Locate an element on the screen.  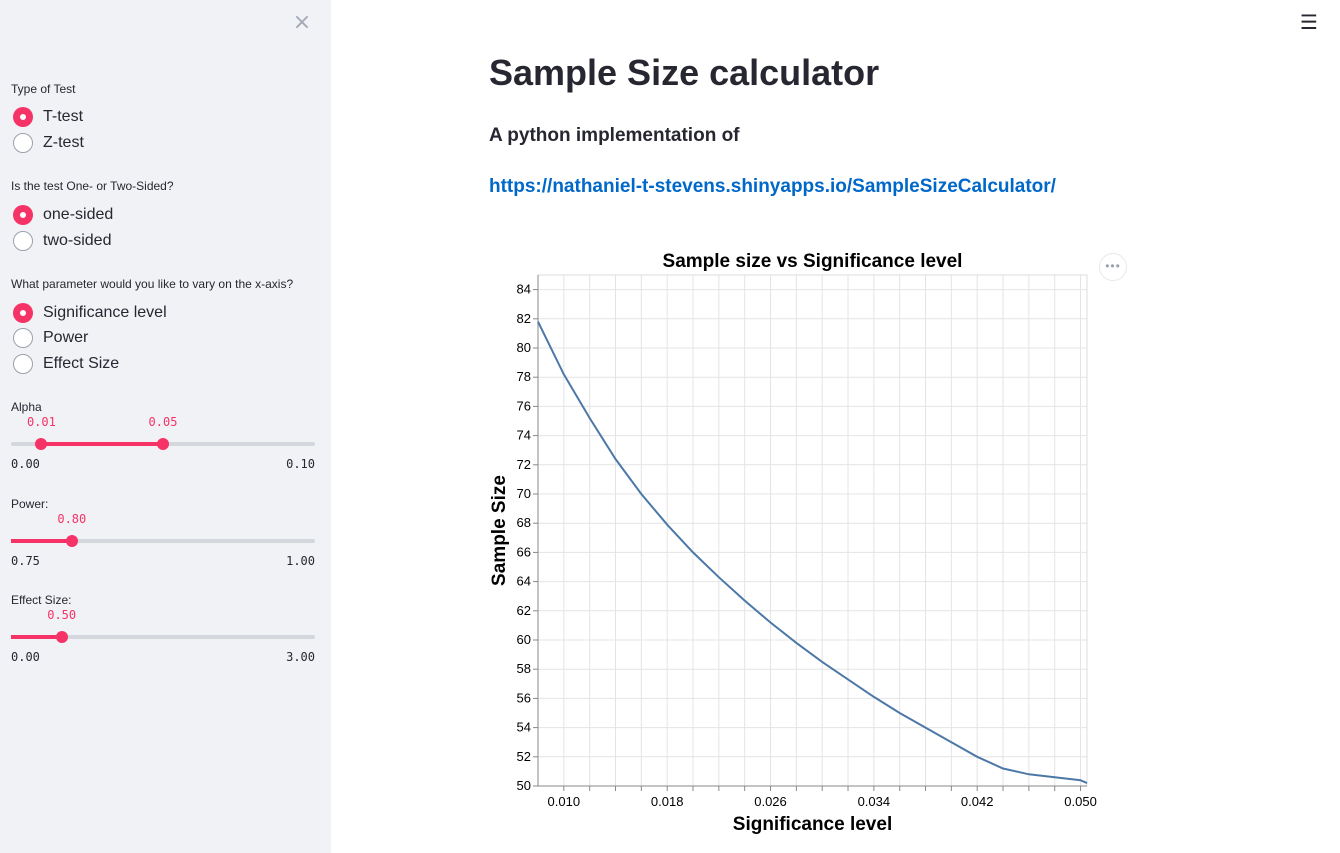
hamburger-menu-icon: ☰ is located at coordinates (1309, 22).